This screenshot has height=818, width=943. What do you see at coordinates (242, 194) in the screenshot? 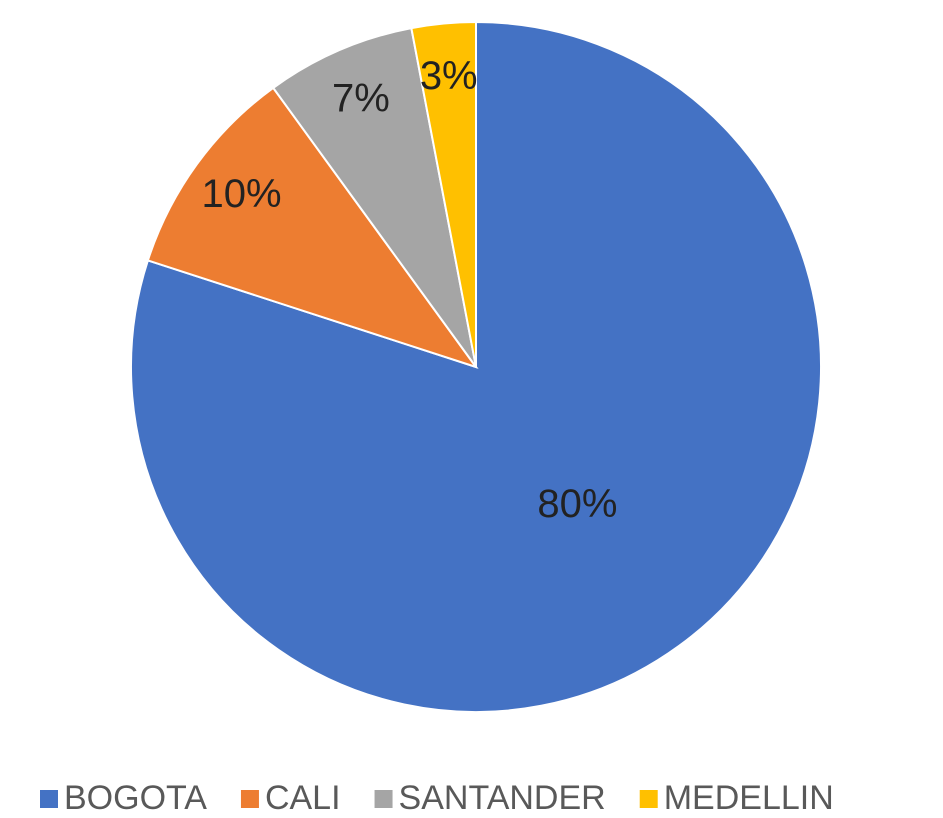
I see `data-label: 10%` at bounding box center [242, 194].